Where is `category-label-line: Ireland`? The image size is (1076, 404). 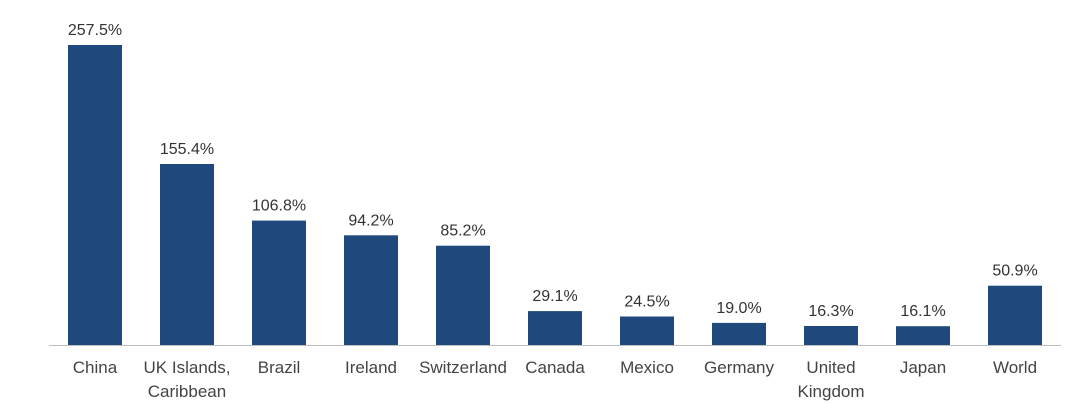 category-label-line: Ireland is located at coordinates (371, 367).